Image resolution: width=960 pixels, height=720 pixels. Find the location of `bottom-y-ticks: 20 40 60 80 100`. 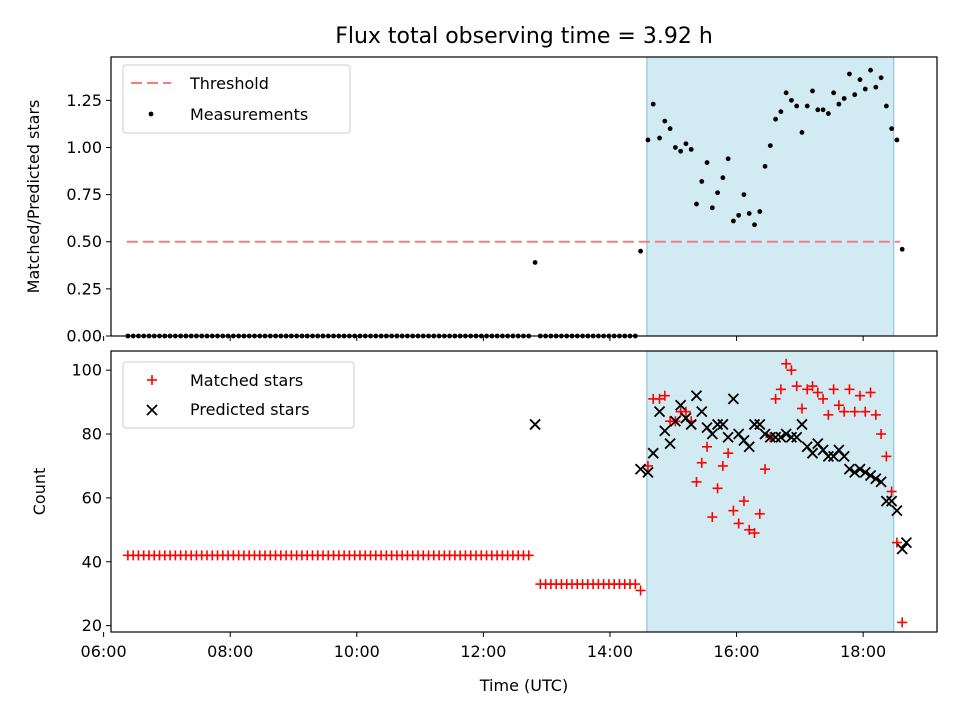

bottom-y-ticks: 20 40 60 80 100 is located at coordinates (91, 498).